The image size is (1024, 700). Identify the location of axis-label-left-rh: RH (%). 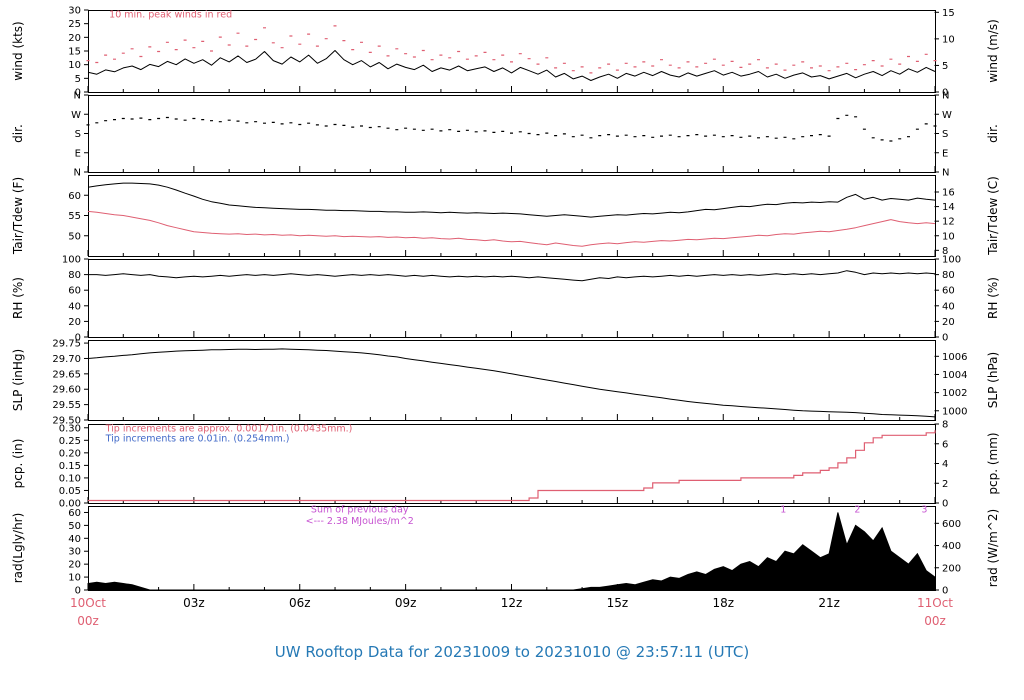
(18, 298).